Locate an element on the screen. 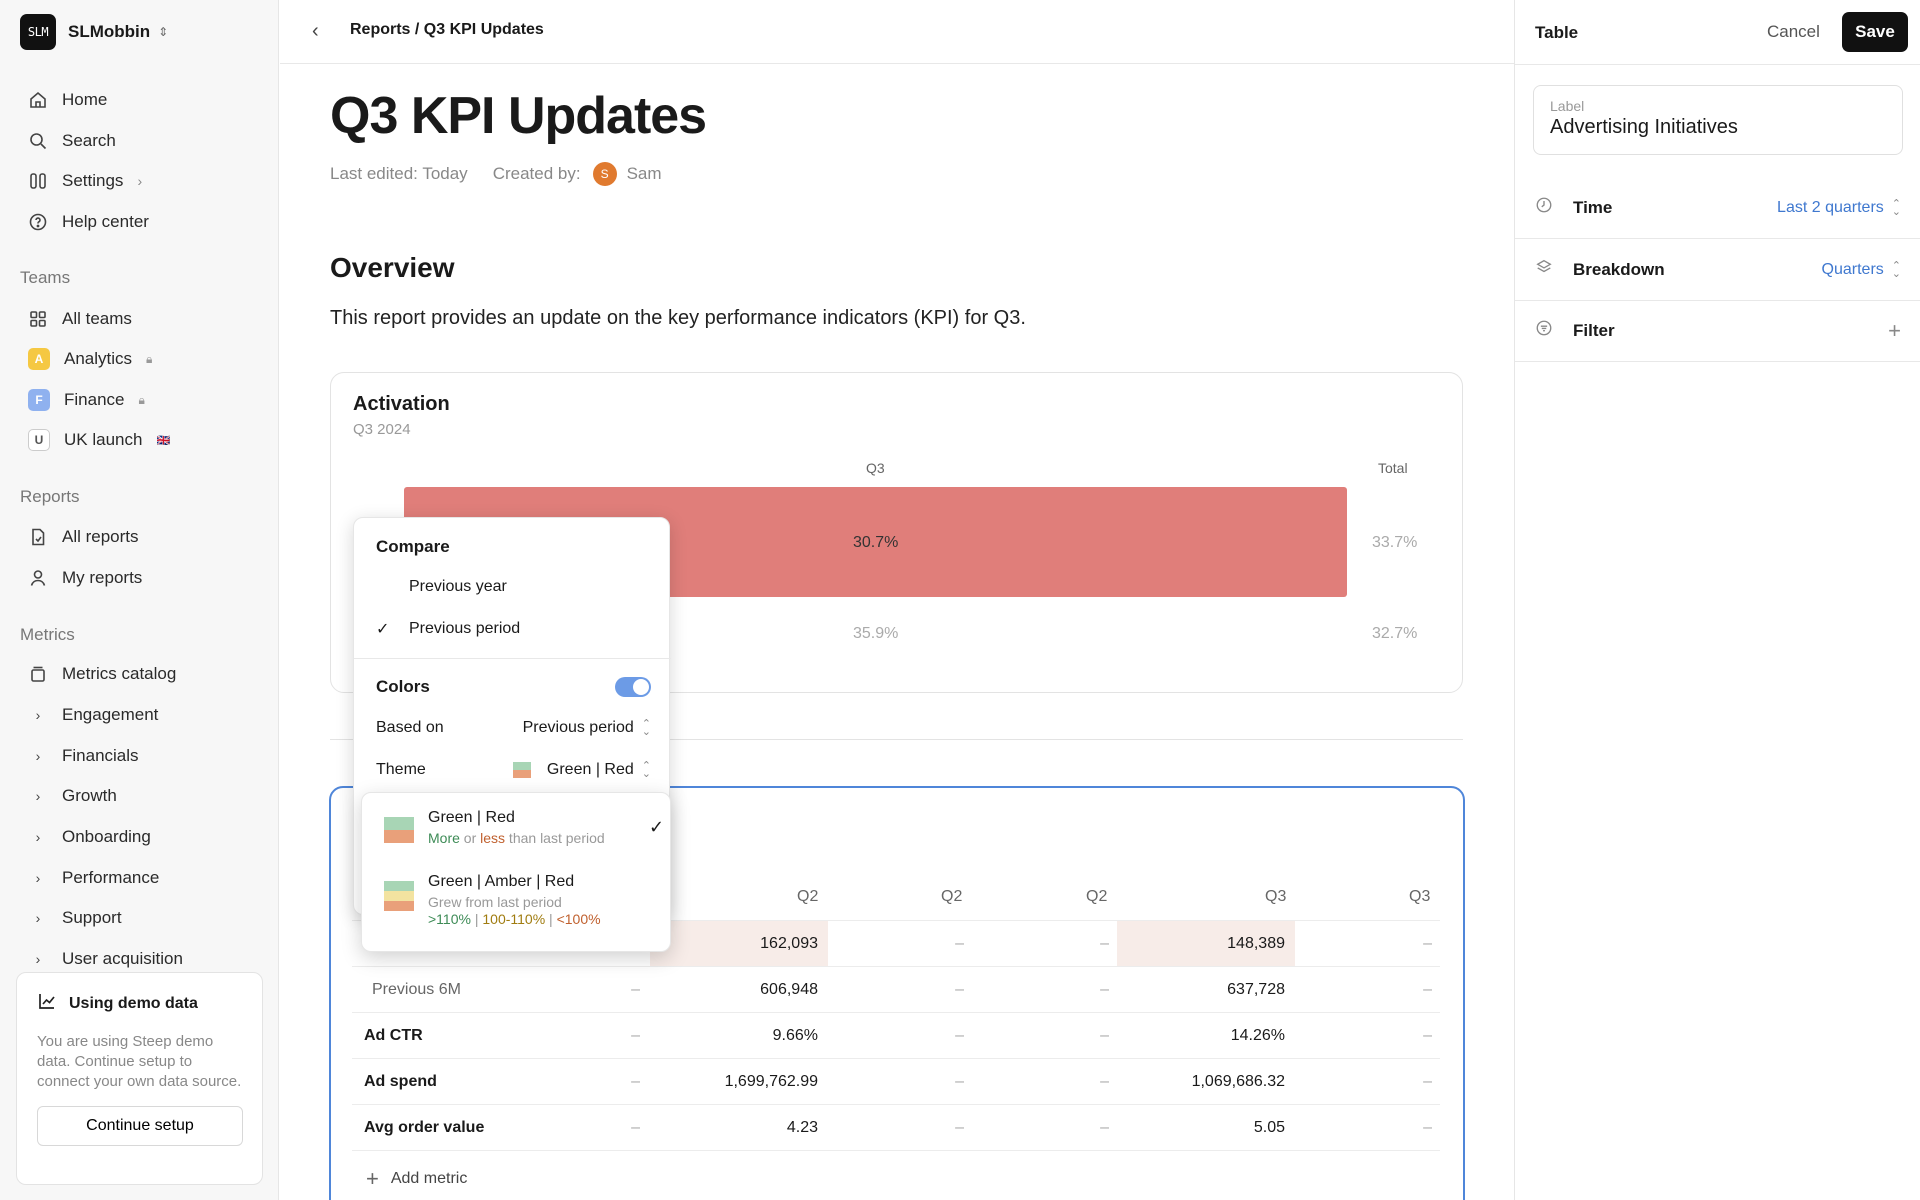  report-icon is located at coordinates (38, 537).